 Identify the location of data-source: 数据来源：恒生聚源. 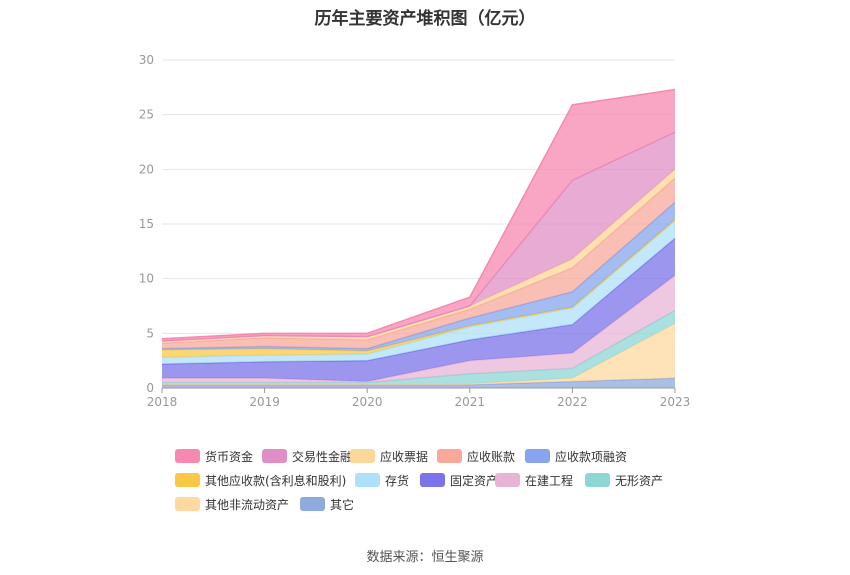
(425, 557).